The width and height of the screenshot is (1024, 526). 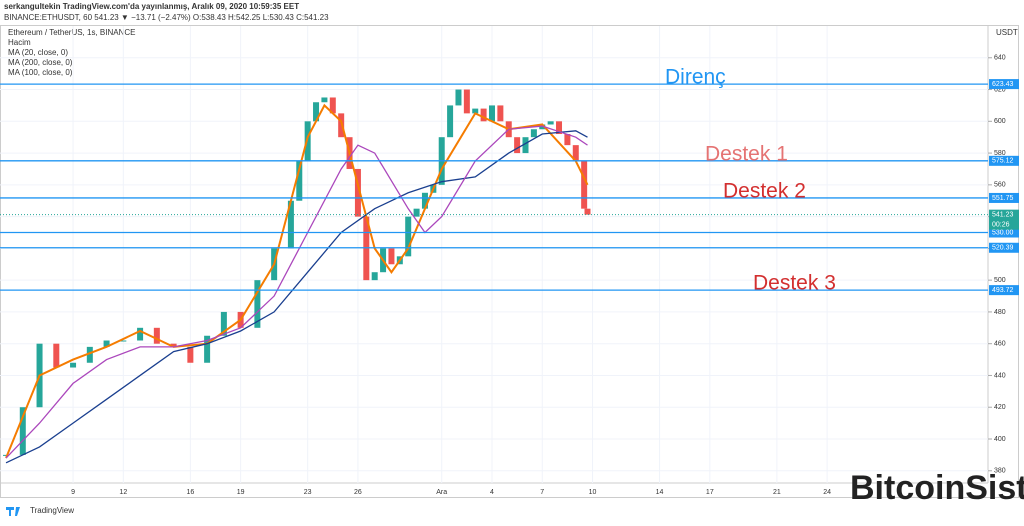 What do you see at coordinates (52, 510) in the screenshot?
I see `footer: TradingView` at bounding box center [52, 510].